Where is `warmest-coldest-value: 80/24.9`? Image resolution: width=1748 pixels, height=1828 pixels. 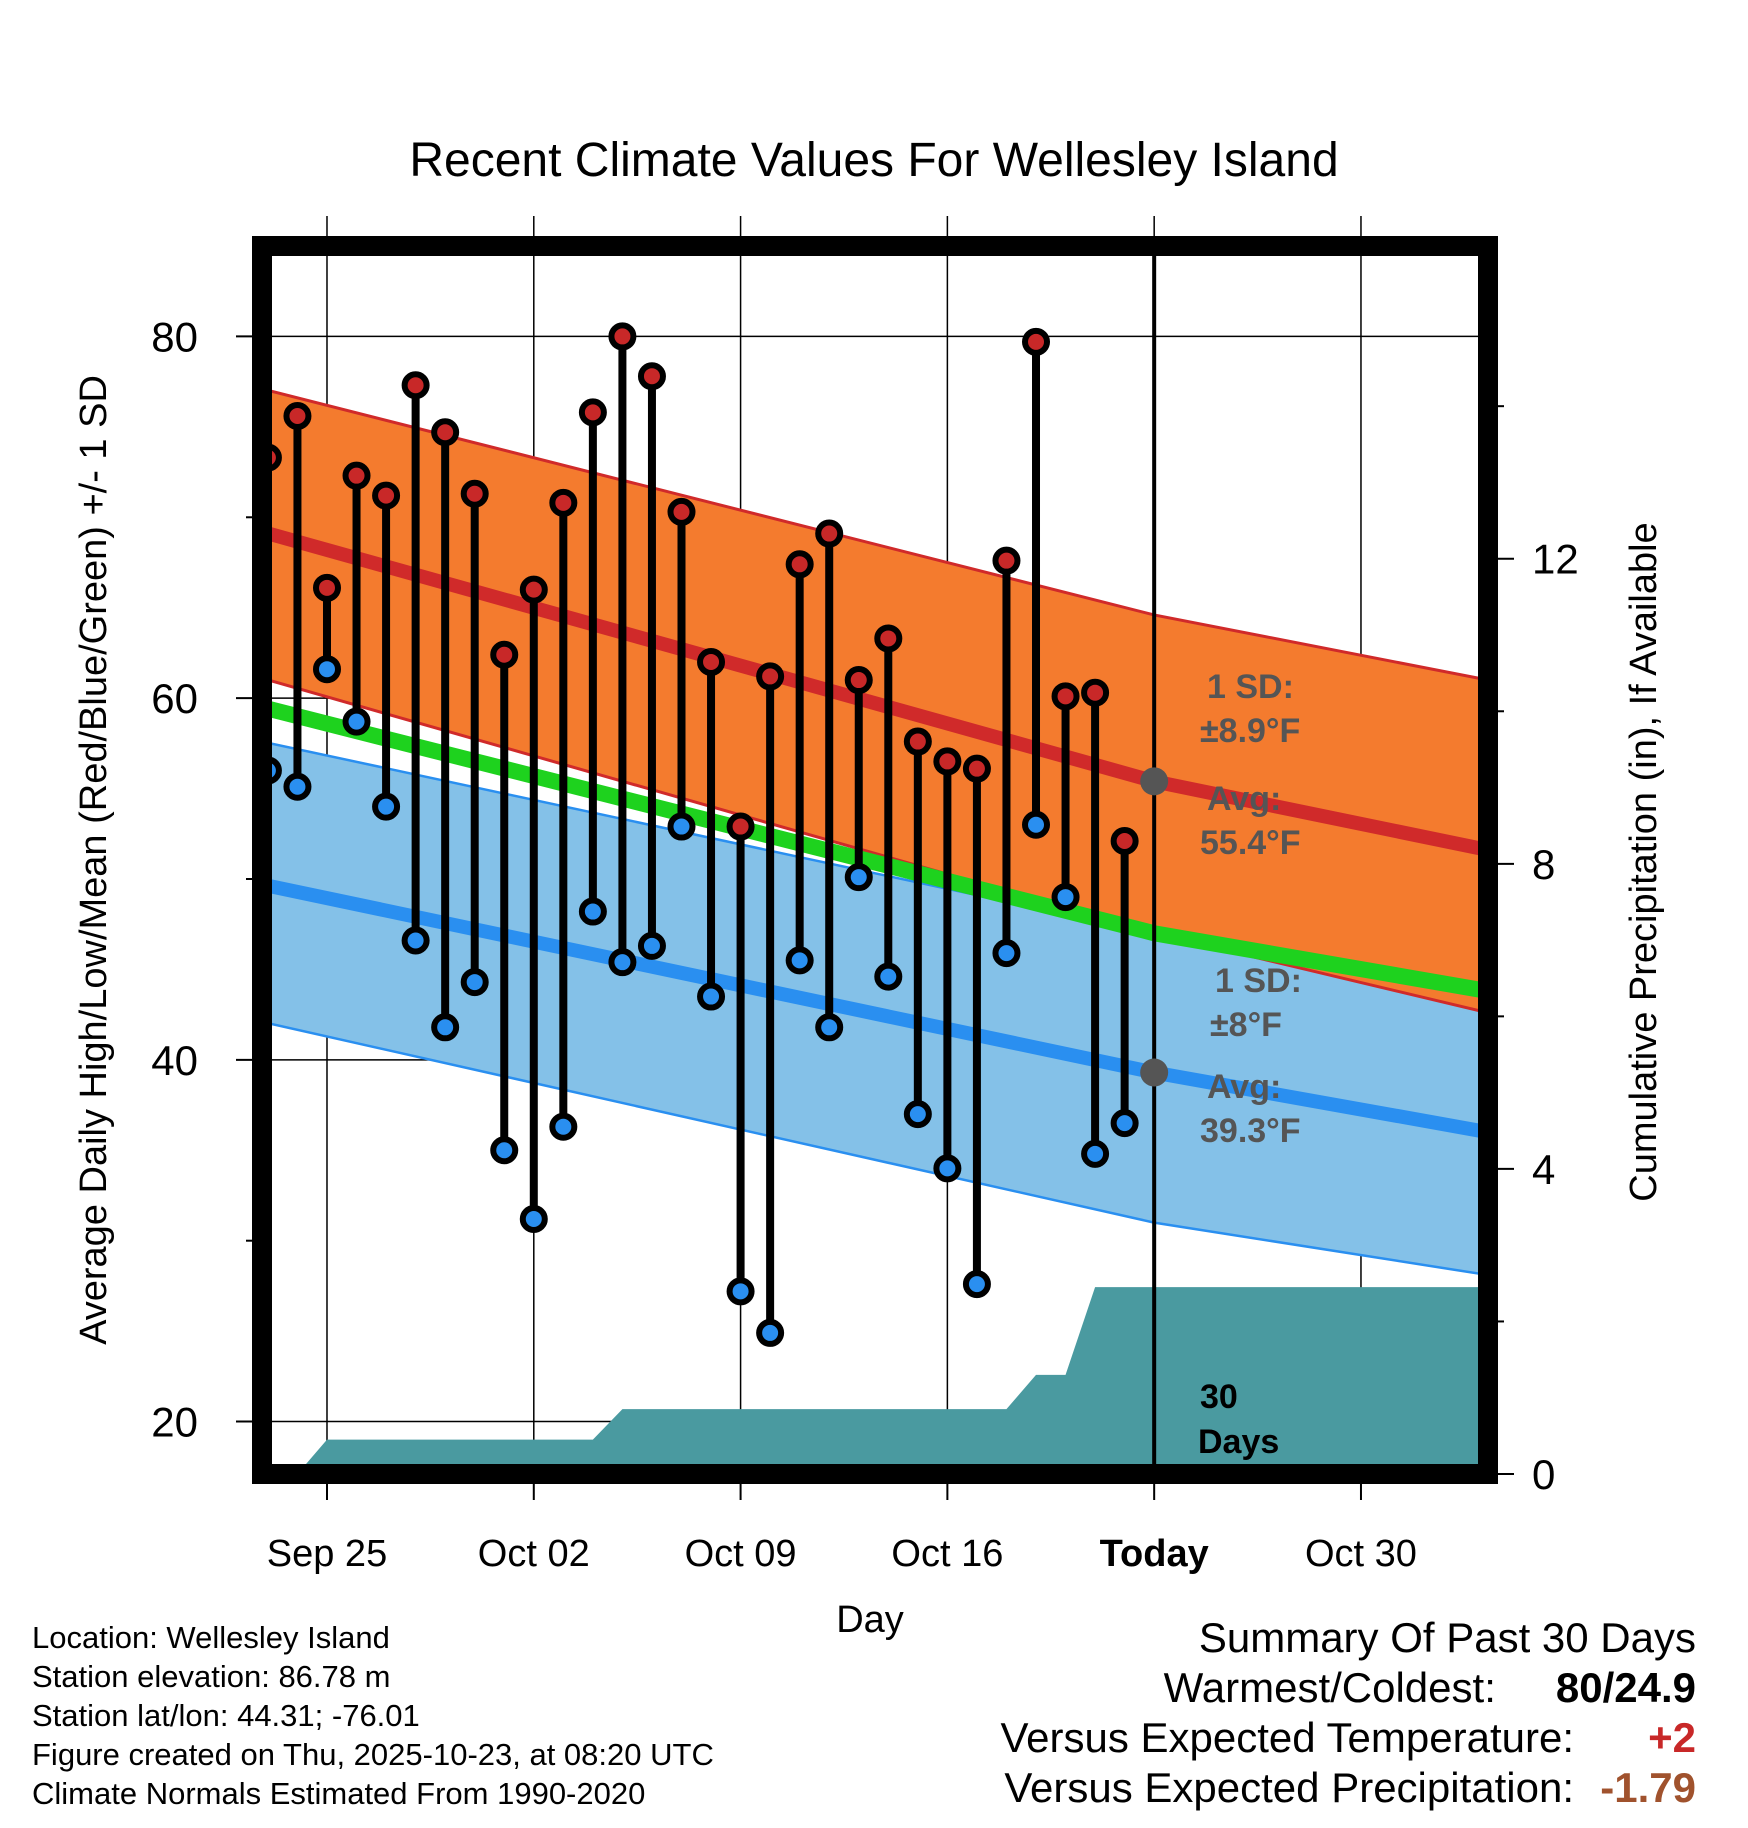 warmest-coldest-value: 80/24.9 is located at coordinates (1625, 1687).